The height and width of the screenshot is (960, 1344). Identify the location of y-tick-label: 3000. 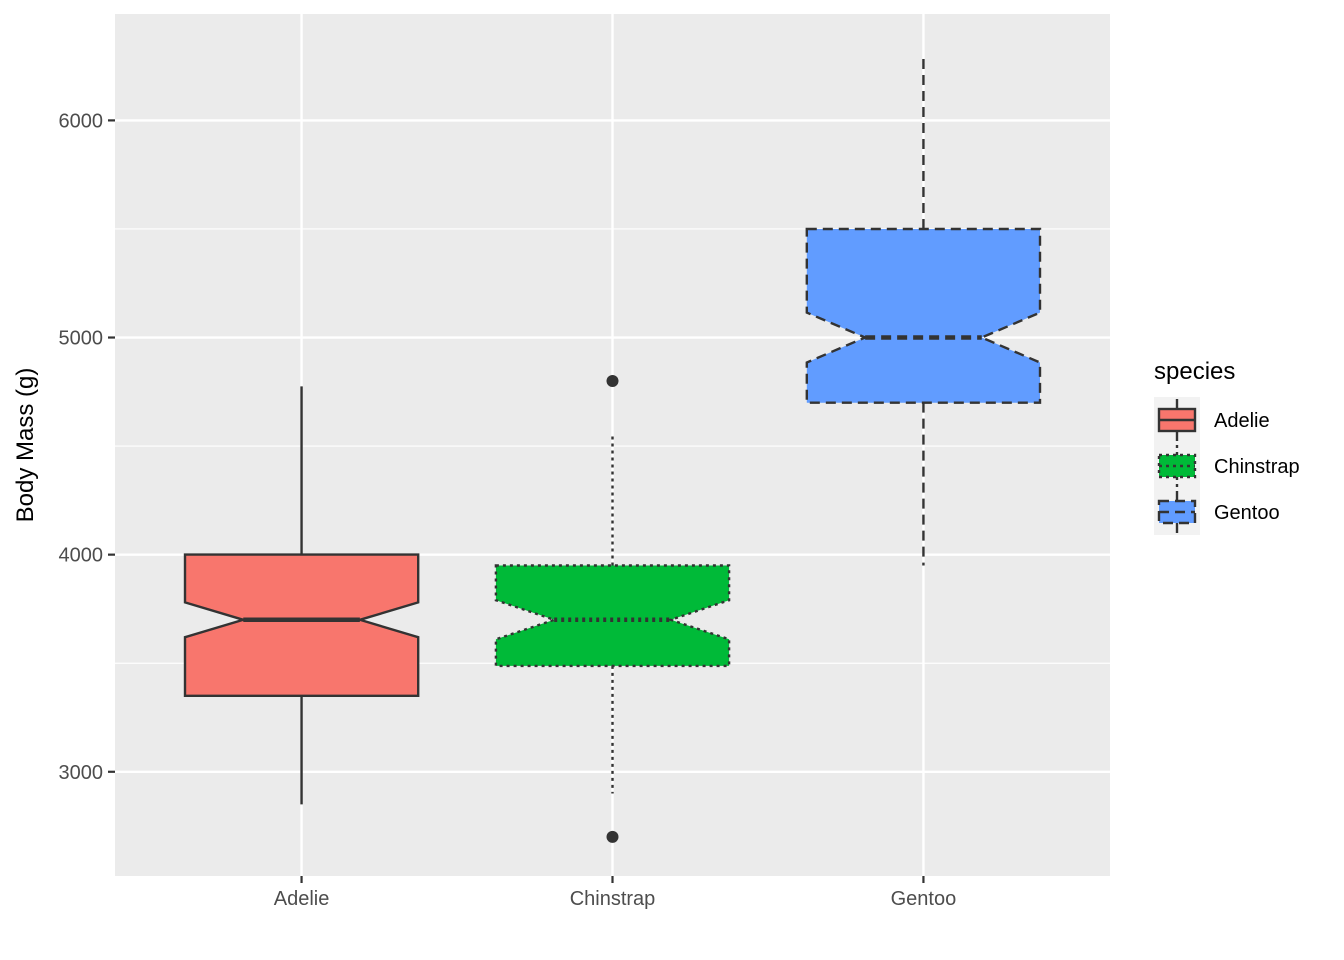
(81, 773).